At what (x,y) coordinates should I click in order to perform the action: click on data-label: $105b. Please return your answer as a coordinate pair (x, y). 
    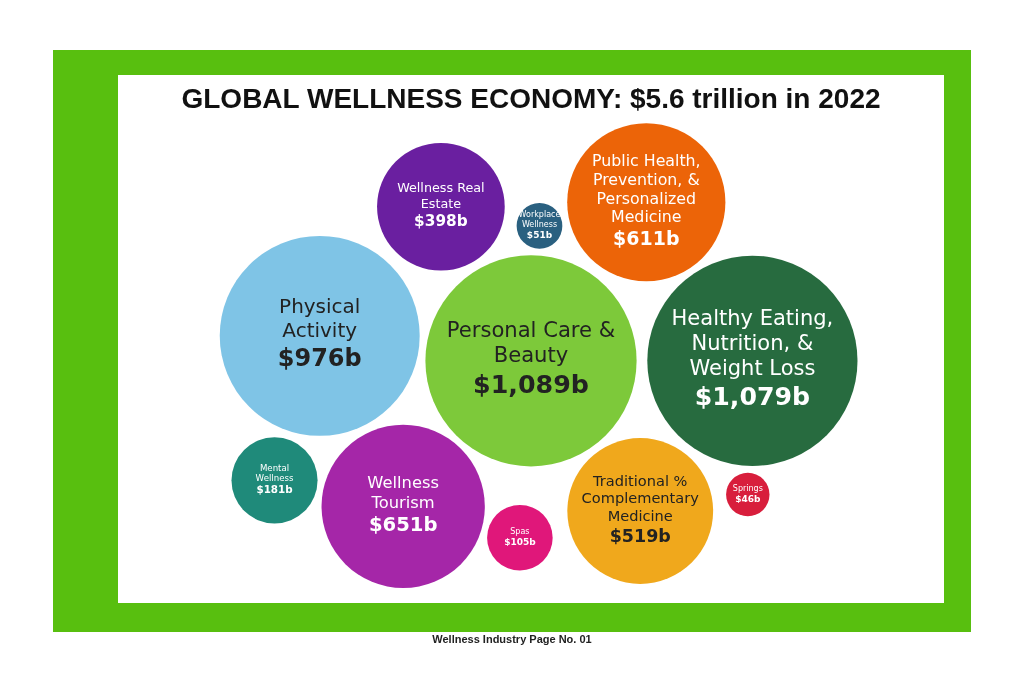
    Looking at the image, I should click on (520, 542).